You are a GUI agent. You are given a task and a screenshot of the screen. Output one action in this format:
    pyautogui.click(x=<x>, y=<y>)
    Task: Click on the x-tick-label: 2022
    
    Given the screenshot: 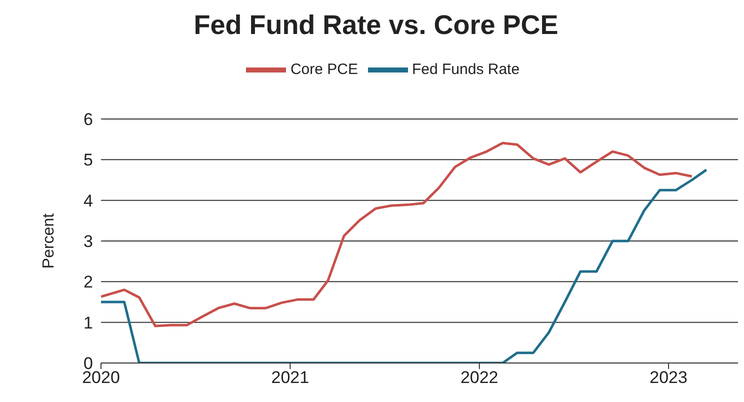 What is the action you would take?
    pyautogui.click(x=479, y=378)
    